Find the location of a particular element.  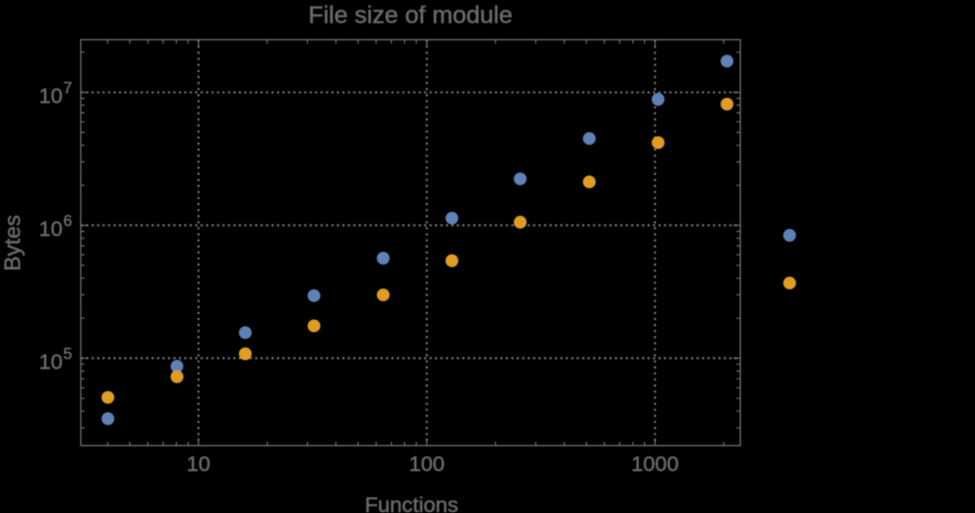

svg-text: Functions is located at coordinates (412, 502).